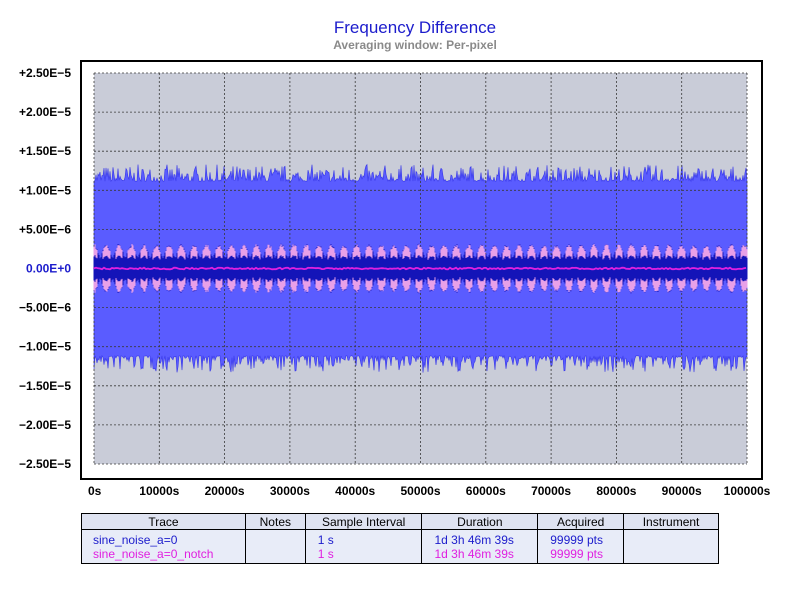  What do you see at coordinates (163, 521) in the screenshot?
I see `column-header-trace: Trace` at bounding box center [163, 521].